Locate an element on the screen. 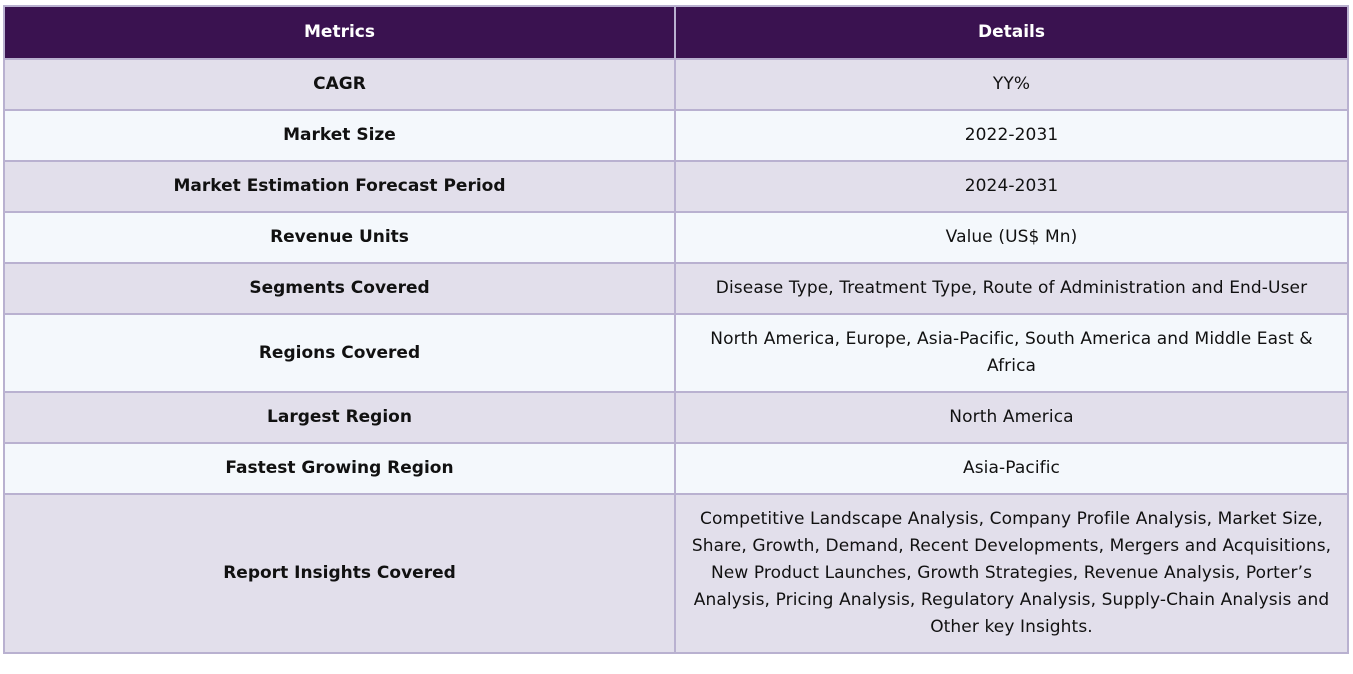  header-details: Details is located at coordinates (1011, 32).